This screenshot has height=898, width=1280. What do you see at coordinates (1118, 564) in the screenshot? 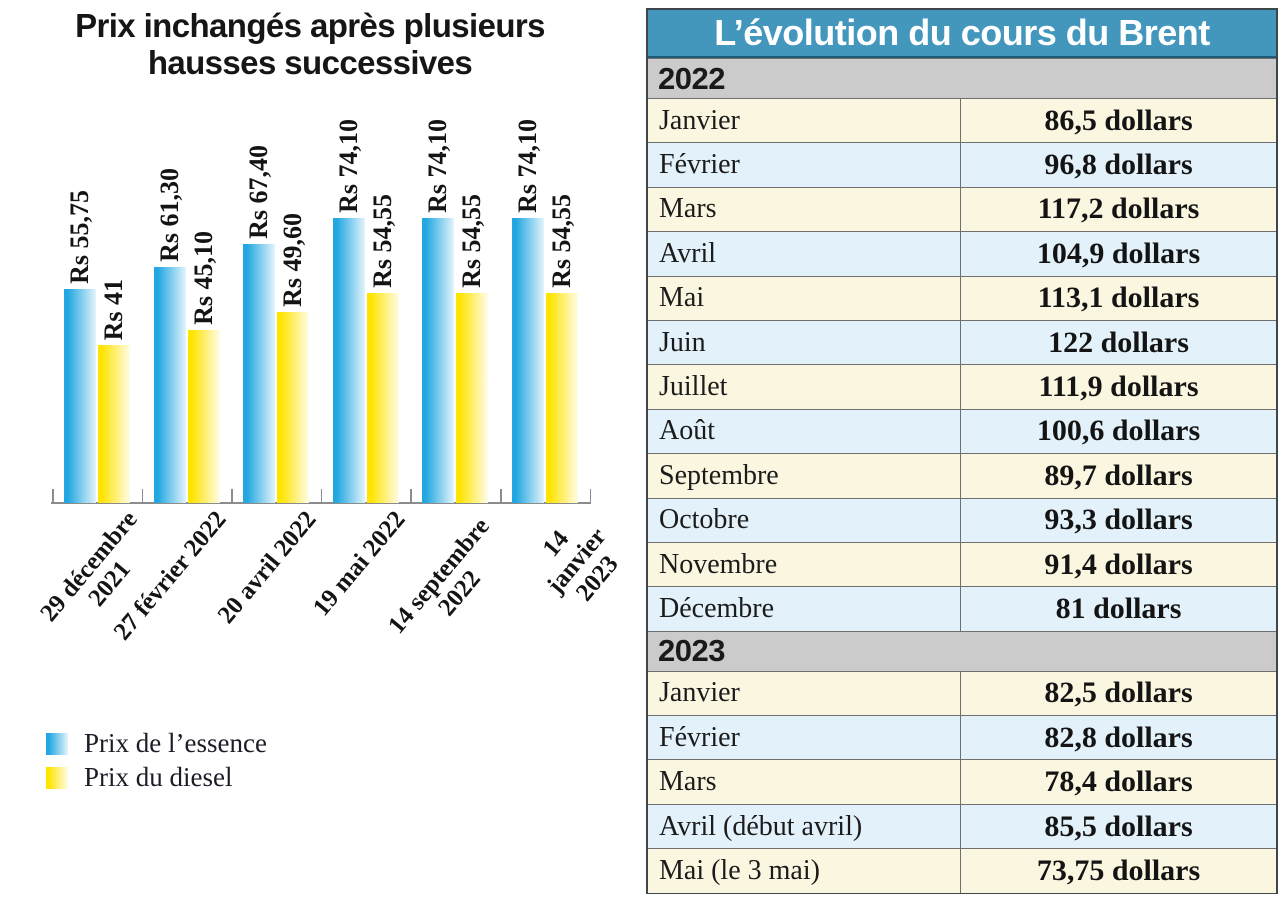
I see `month-value: 91,4 dollars` at bounding box center [1118, 564].